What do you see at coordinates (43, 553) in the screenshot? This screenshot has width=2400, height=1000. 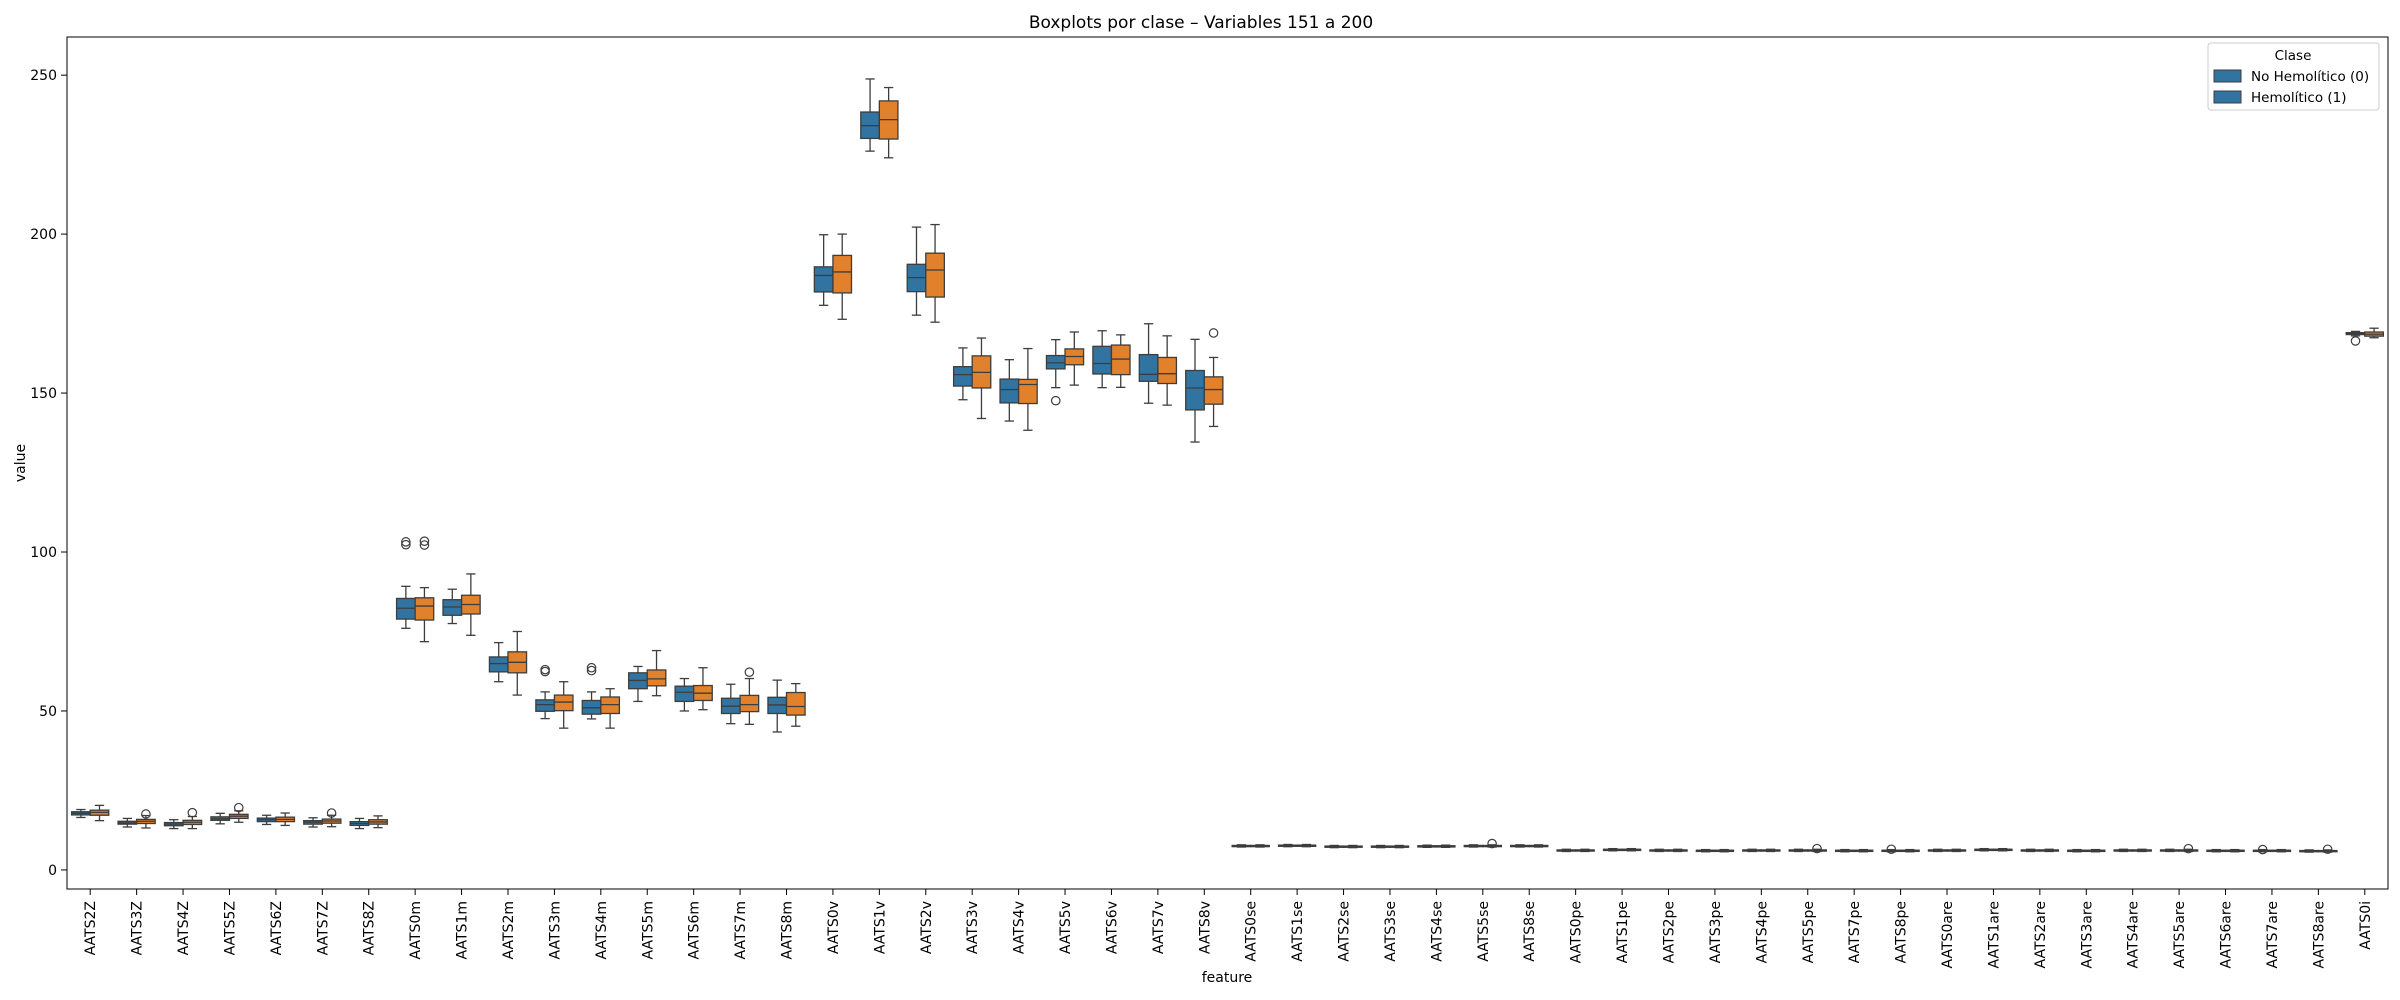 I see `y-tick-label: 100` at bounding box center [43, 553].